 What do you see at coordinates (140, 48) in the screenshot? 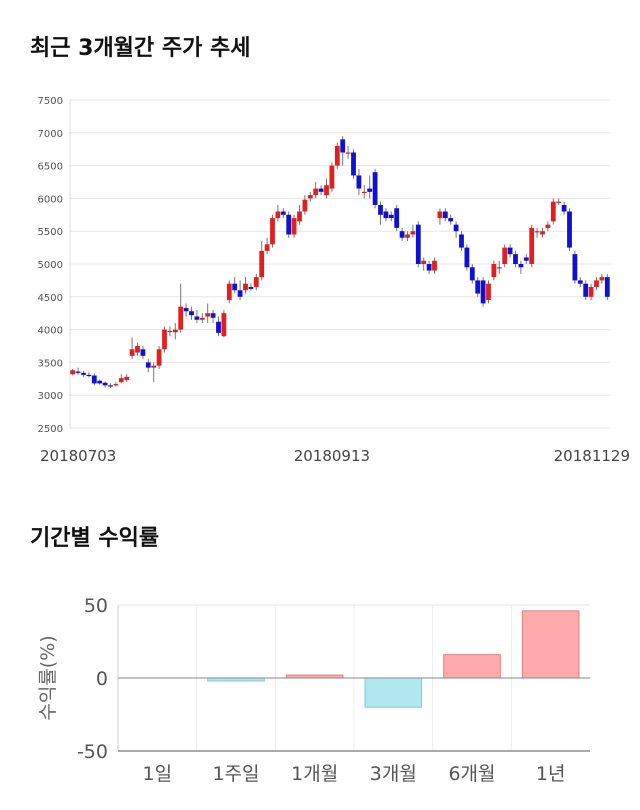
I see `price-trend-title: 최근 3개월간 주가 추세` at bounding box center [140, 48].